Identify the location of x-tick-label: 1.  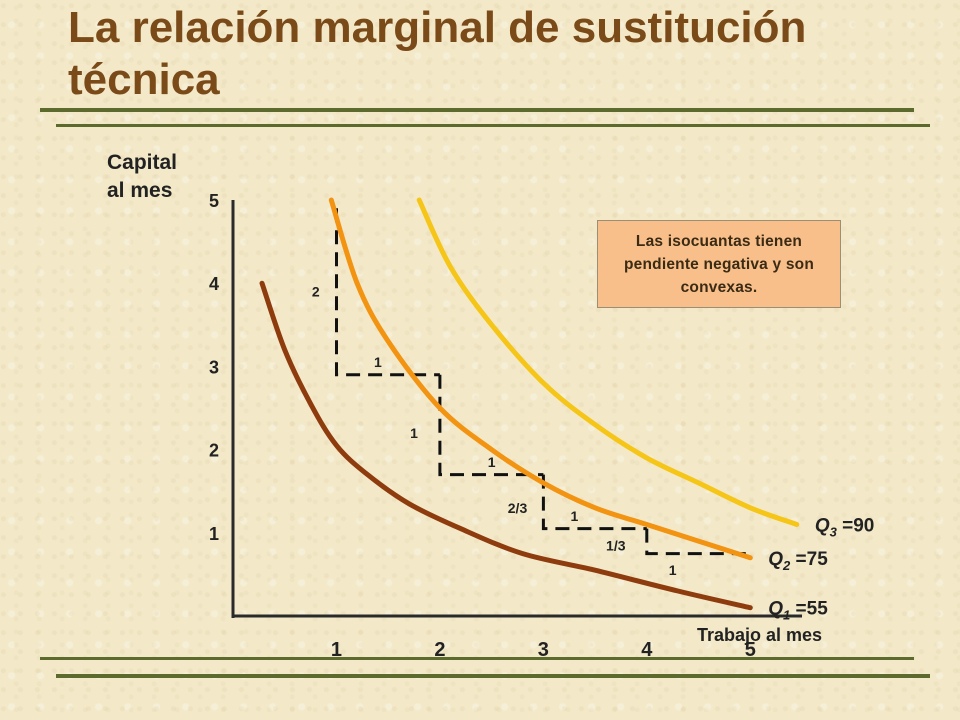
(336, 650).